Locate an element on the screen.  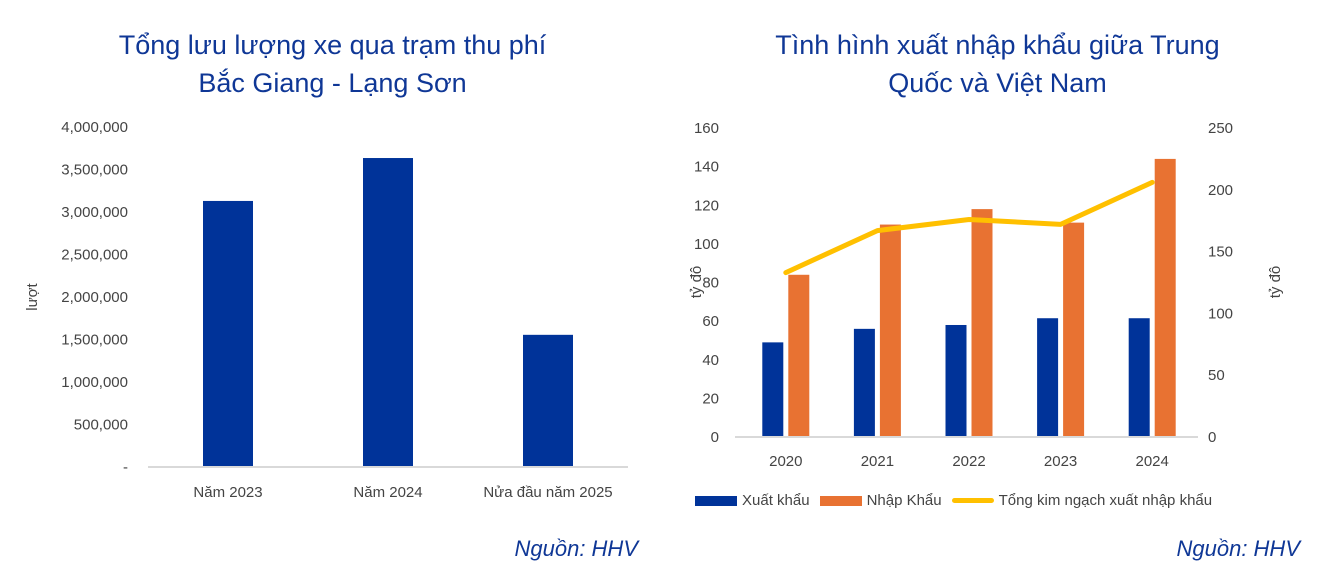
legend-item-export: Xuất khẩu is located at coordinates (752, 500).